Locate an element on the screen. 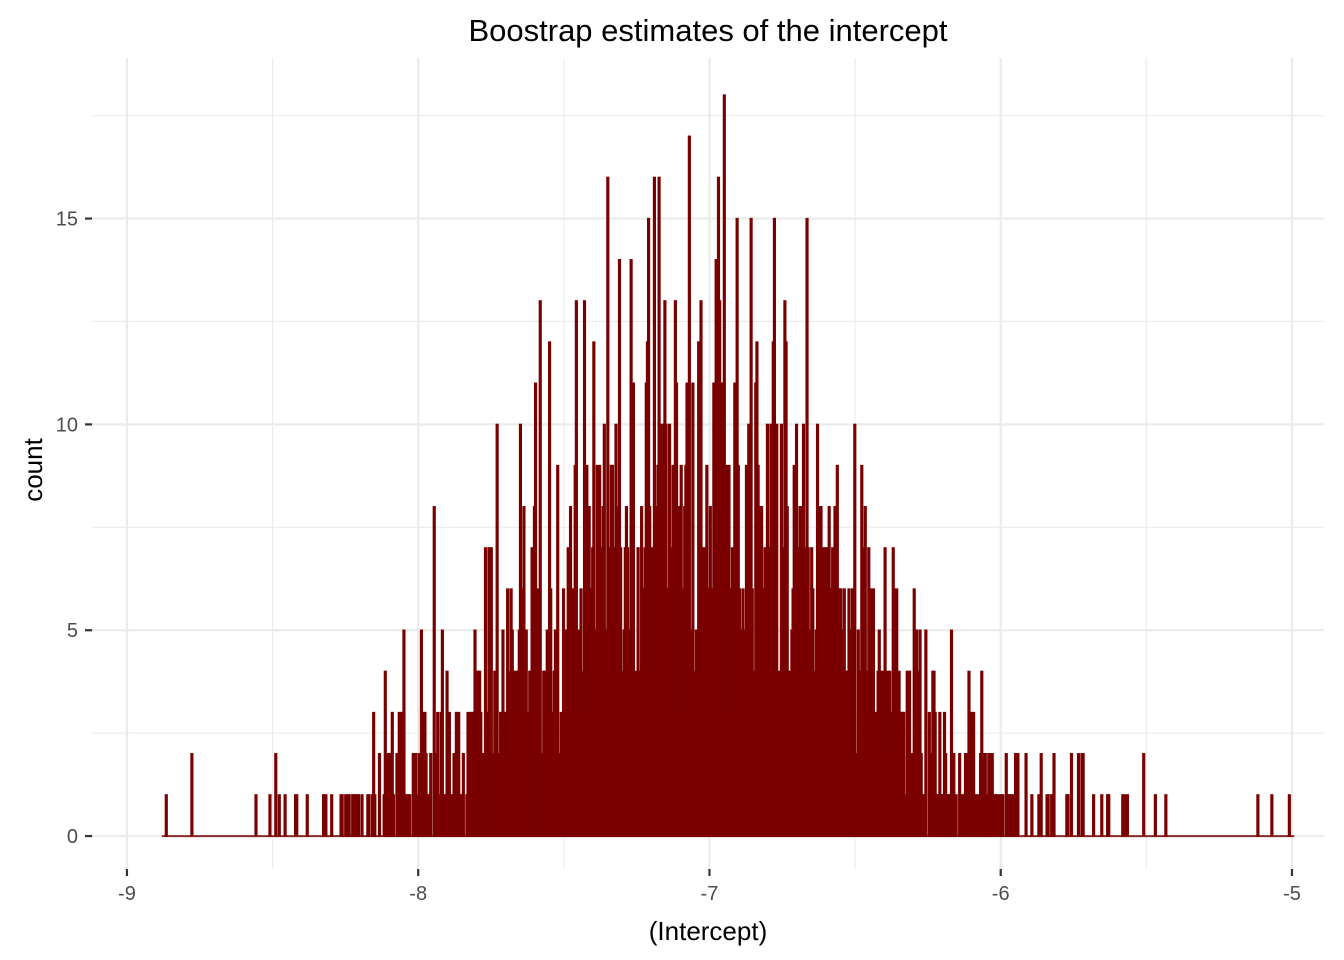 The image size is (1344, 960). x-tick-label: -5 is located at coordinates (1292, 894).